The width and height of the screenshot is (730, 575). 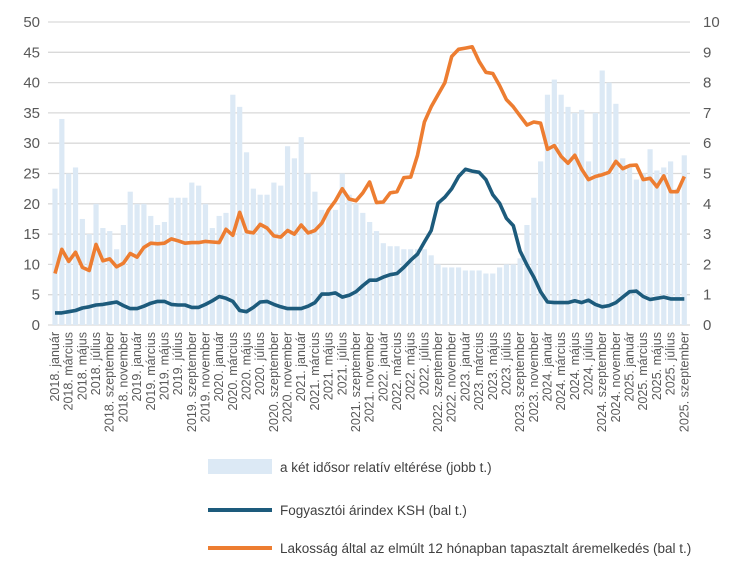 I want to click on x-tick-label: 2021. július, so click(x=342, y=363).